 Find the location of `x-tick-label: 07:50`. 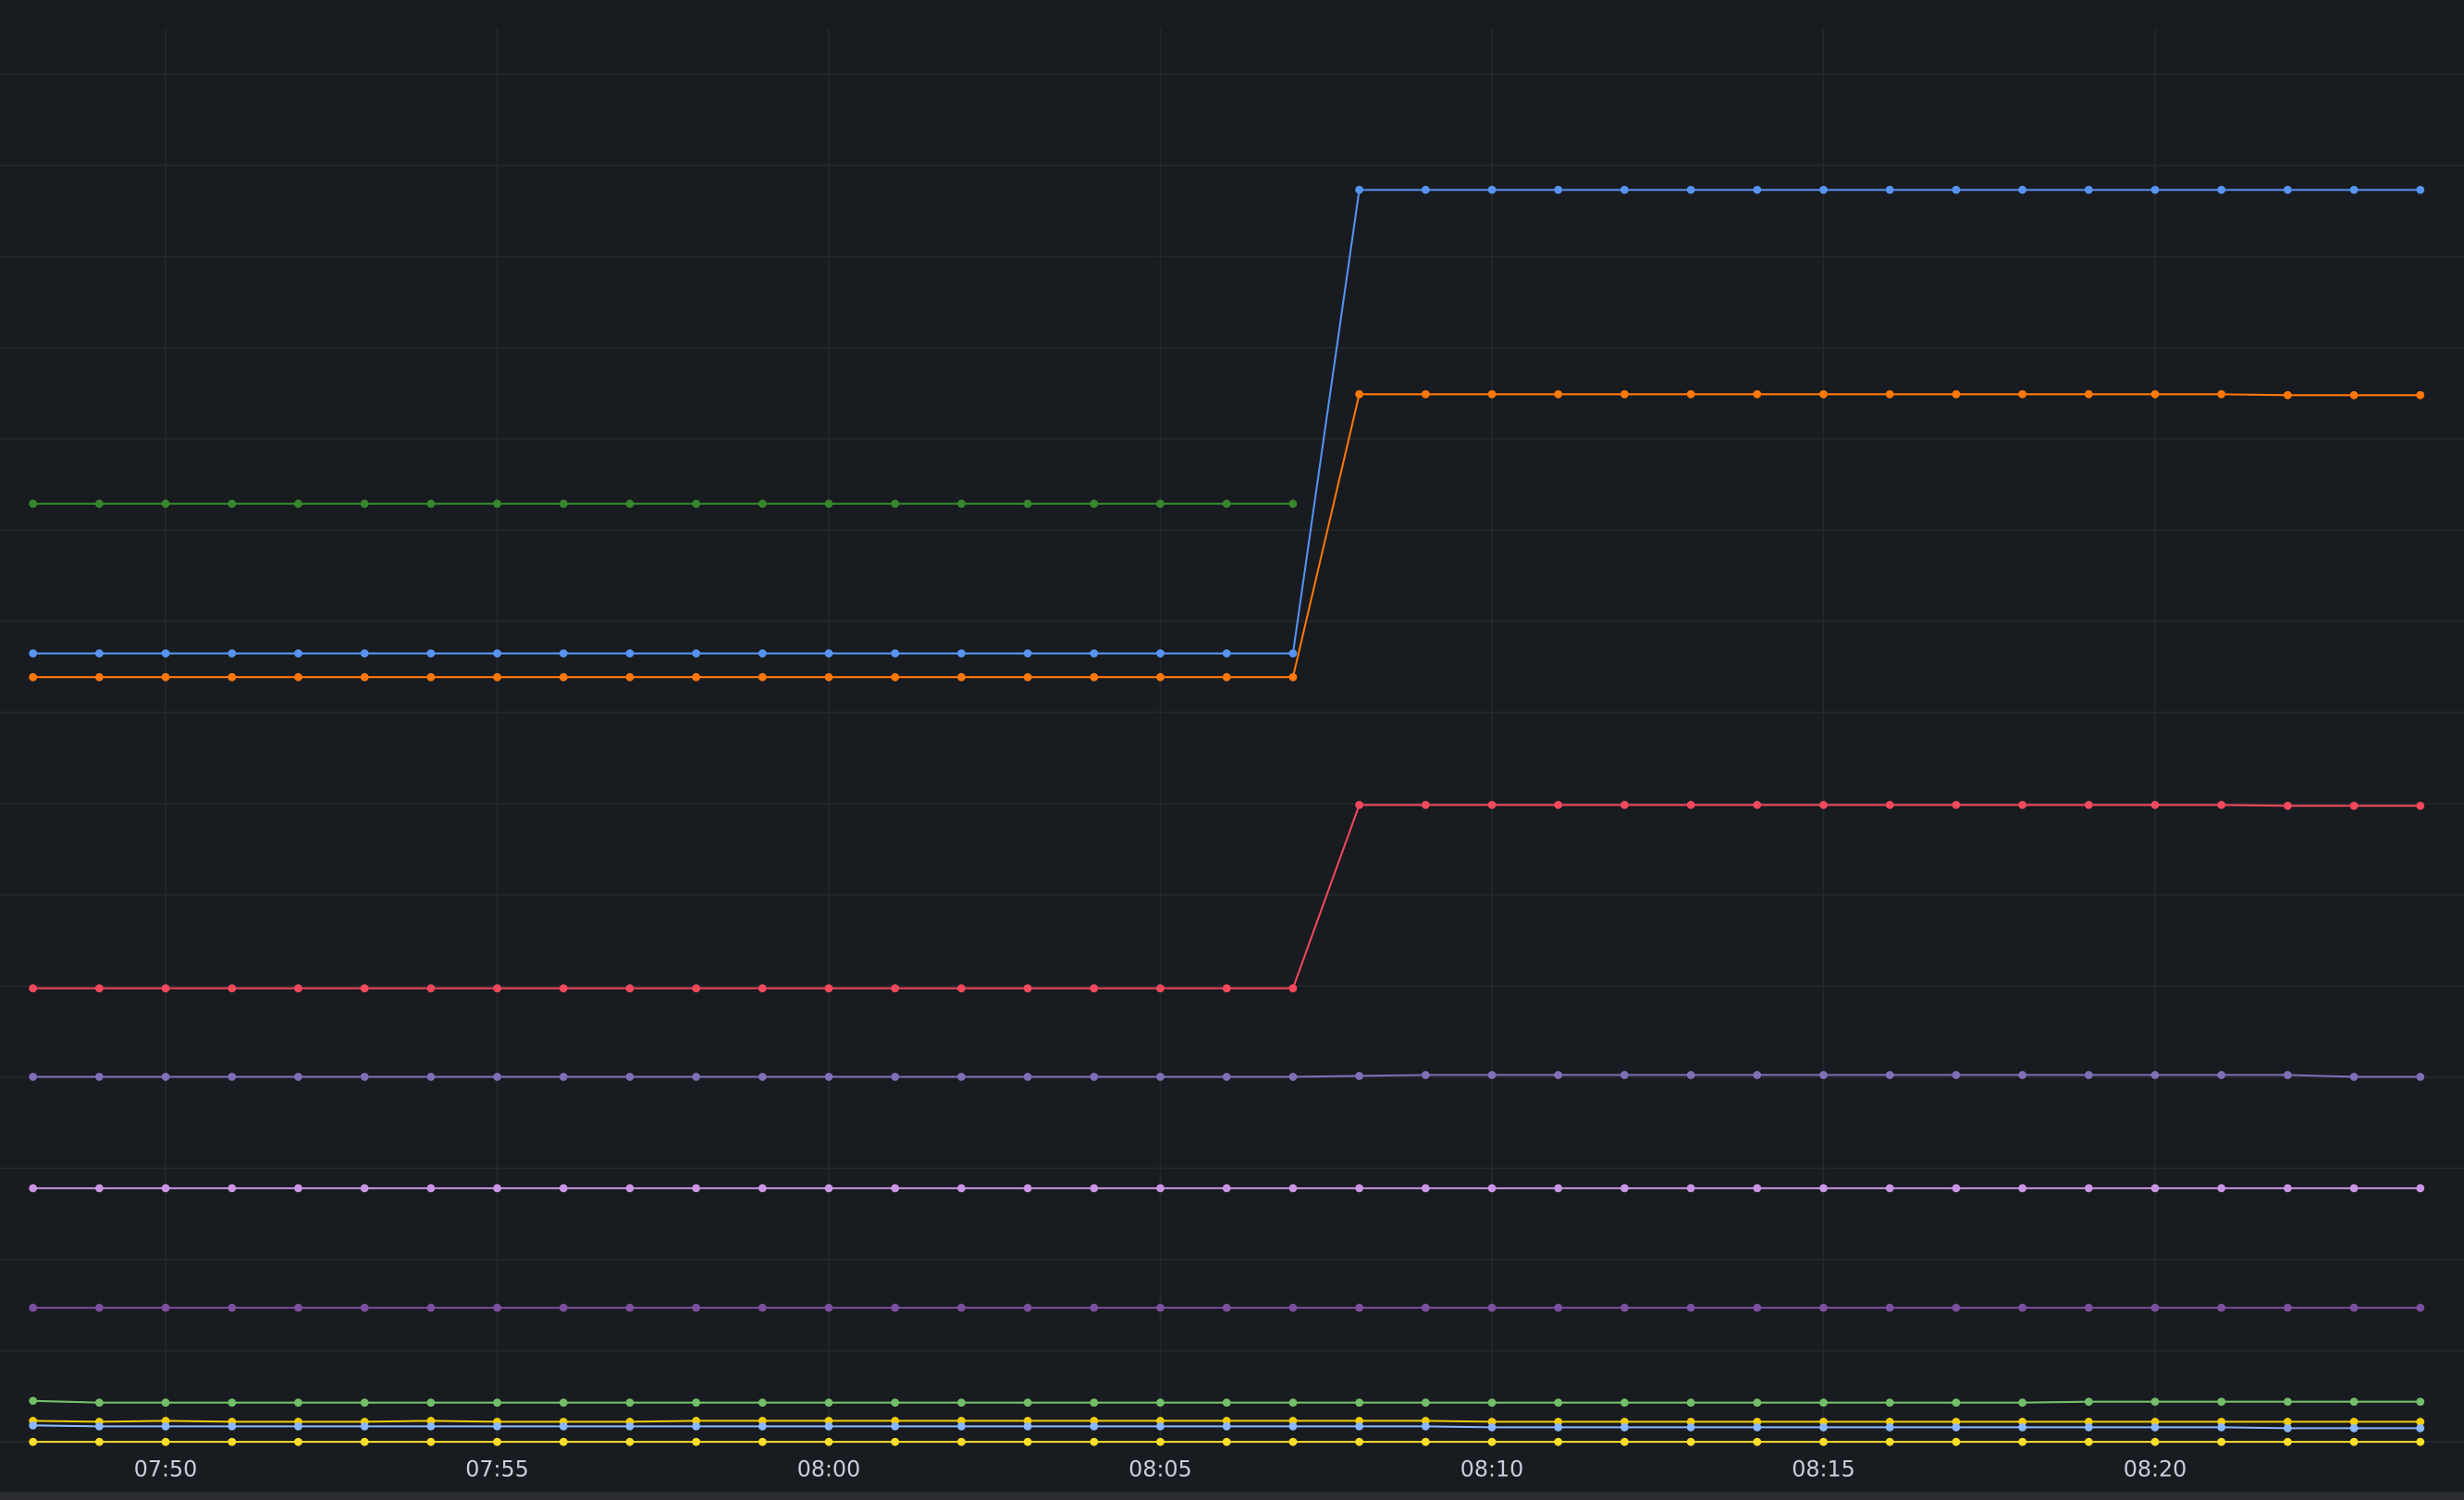

x-tick-label: 07:50 is located at coordinates (166, 1469).